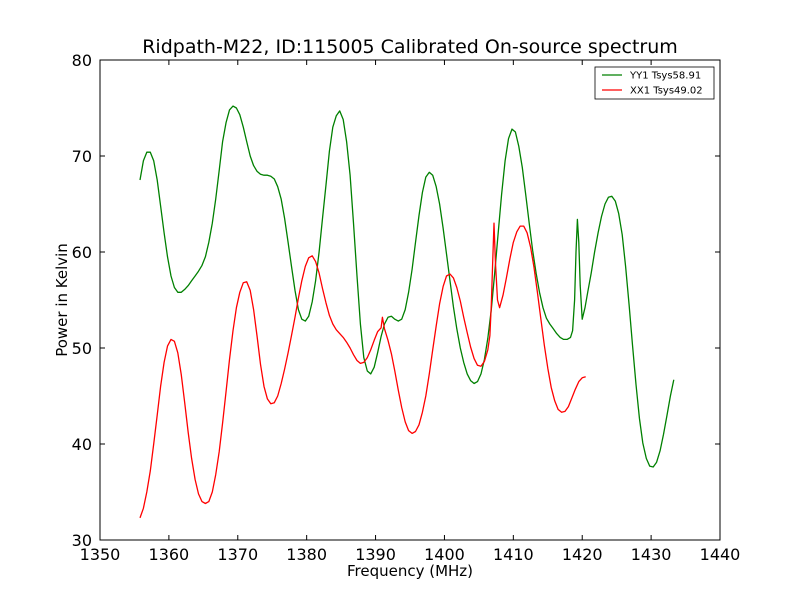 This screenshot has width=800, height=600. I want to click on y-tick-label: 30, so click(82, 540).